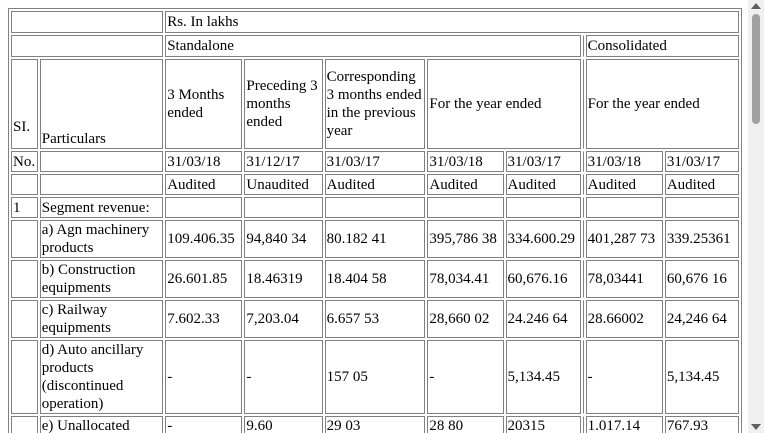  Describe the element at coordinates (101, 104) in the screenshot. I see `particulars-label: Particulars` at that location.